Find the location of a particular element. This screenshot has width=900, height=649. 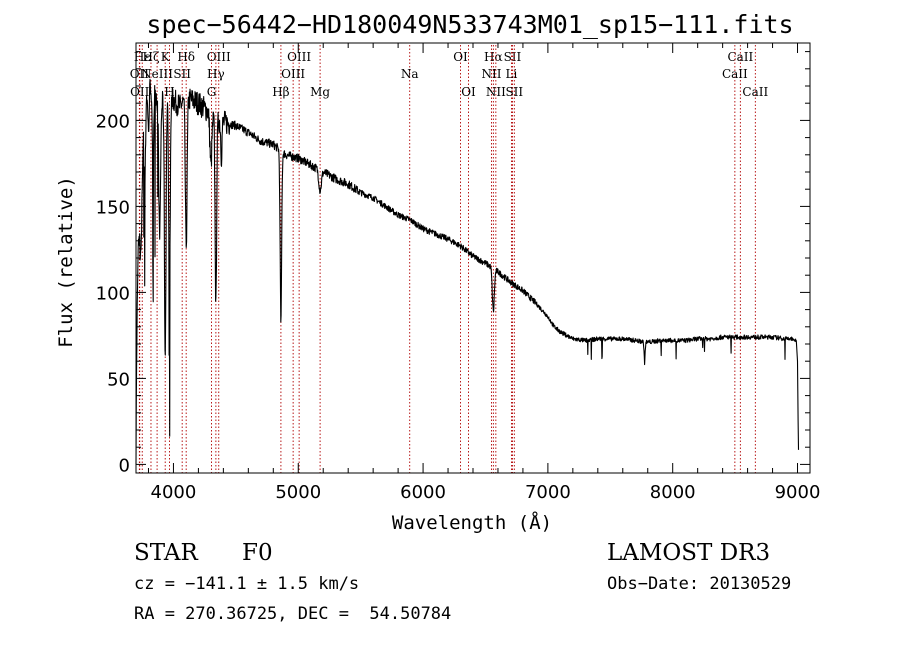

x-tick-label: 9000 is located at coordinates (798, 492).